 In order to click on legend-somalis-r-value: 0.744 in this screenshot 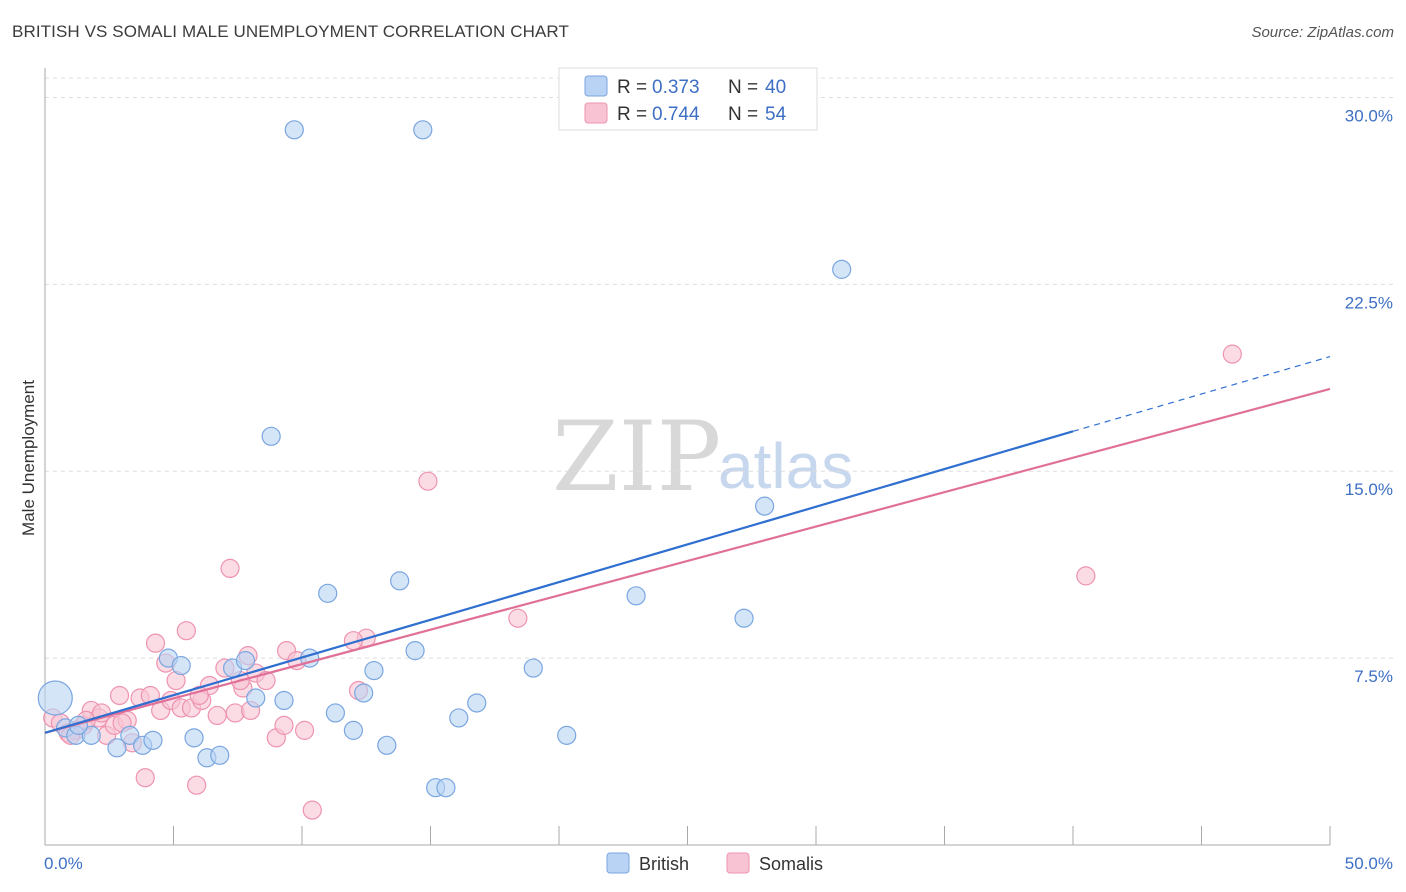, I will do `click(676, 114)`.